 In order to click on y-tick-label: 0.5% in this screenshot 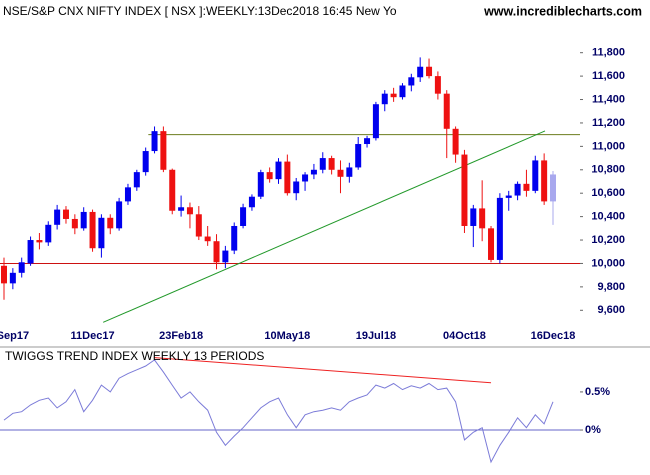, I will do `click(597, 392)`.